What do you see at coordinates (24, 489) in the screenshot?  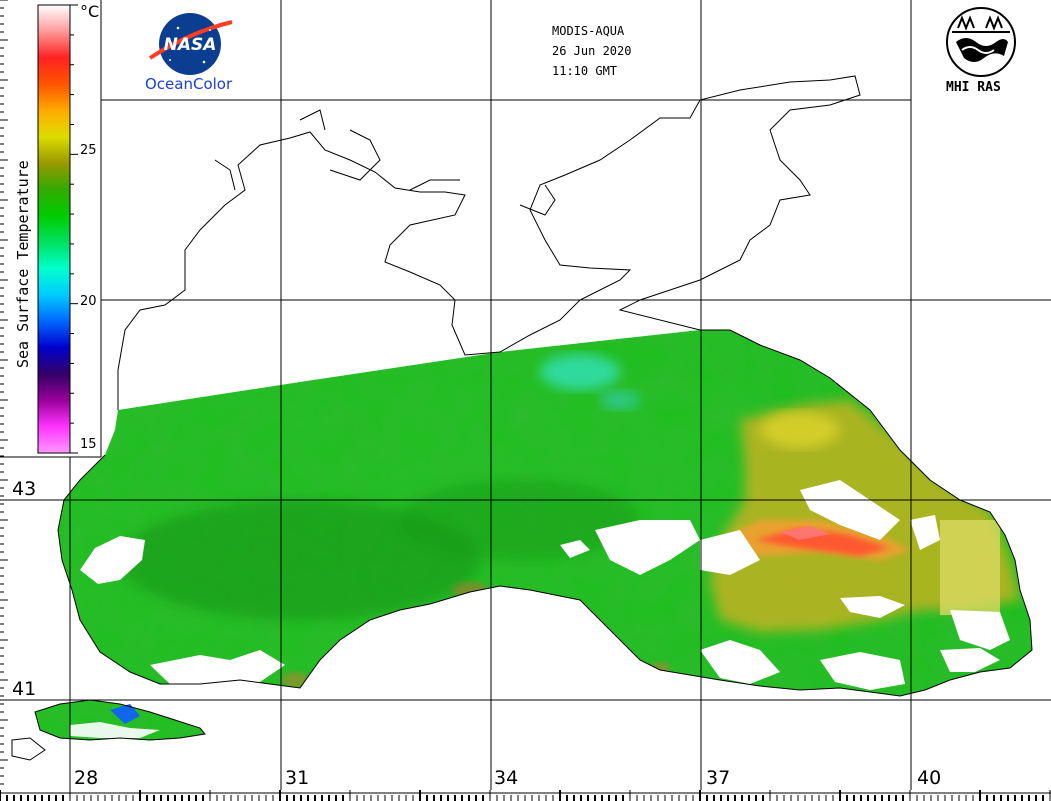 I see `lat-label-43: 43` at bounding box center [24, 489].